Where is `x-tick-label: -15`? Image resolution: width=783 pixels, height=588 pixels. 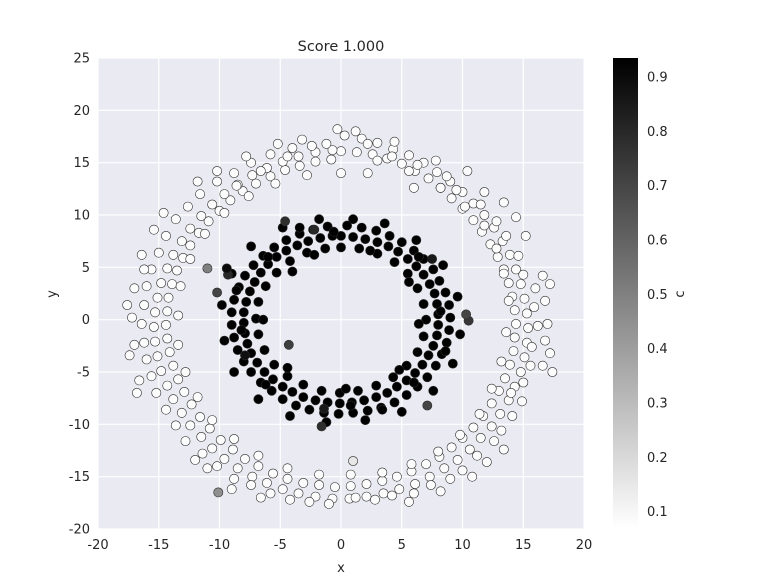
x-tick-label: -15 is located at coordinates (158, 545).